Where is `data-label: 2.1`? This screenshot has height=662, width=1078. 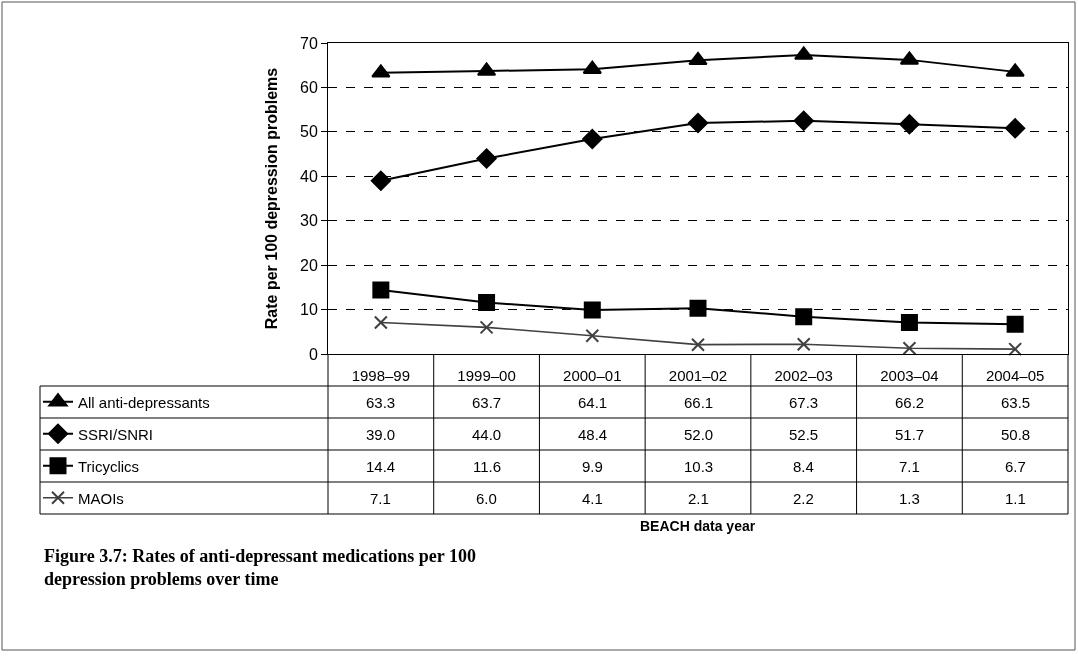 data-label: 2.1 is located at coordinates (698, 498).